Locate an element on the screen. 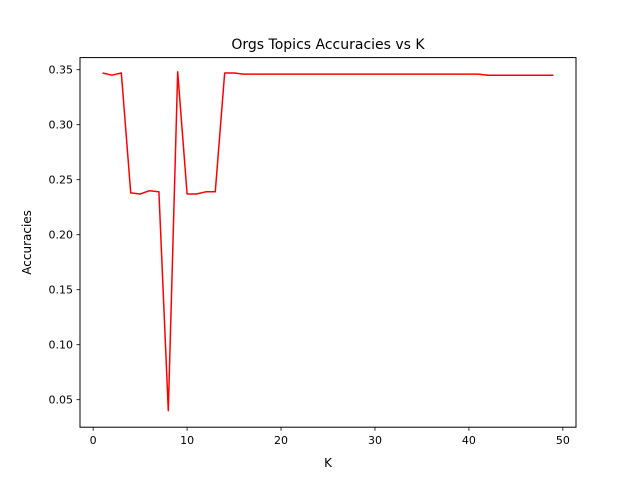 This screenshot has width=640, height=480. y-axis-label: Accuracies is located at coordinates (27, 242).